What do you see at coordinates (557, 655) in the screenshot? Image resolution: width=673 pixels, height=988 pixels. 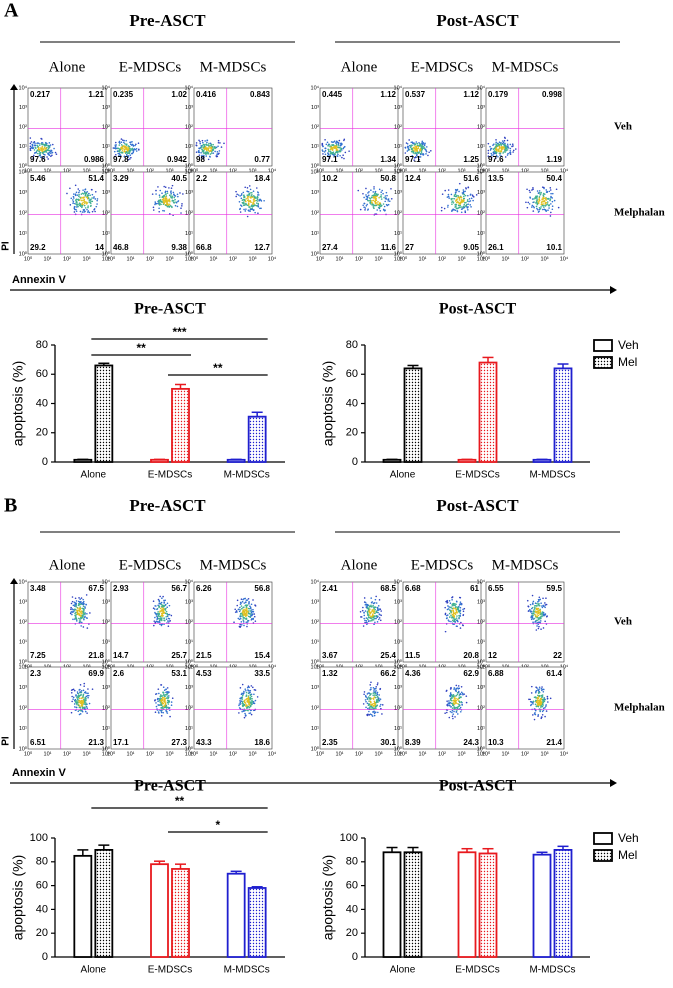 I see `quadrant-percent: 22` at bounding box center [557, 655].